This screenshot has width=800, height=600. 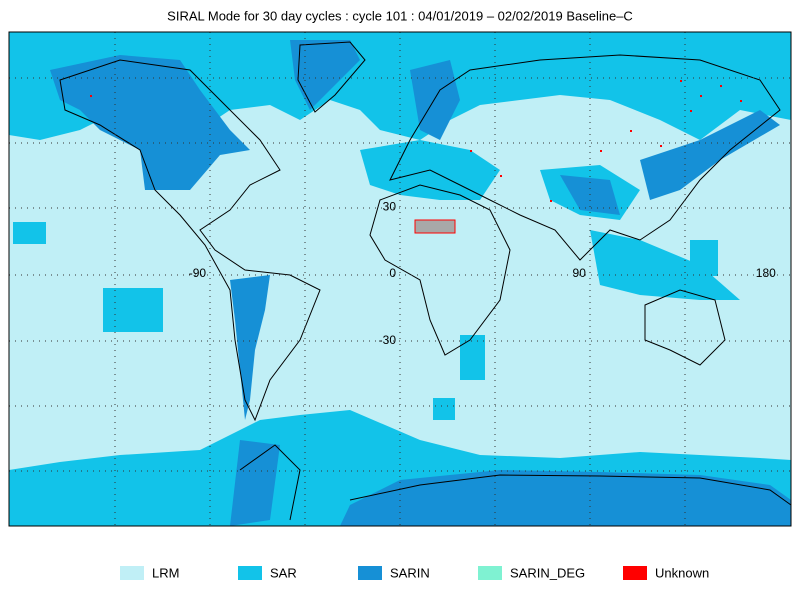 I want to click on sar-seasia, so click(x=665, y=265).